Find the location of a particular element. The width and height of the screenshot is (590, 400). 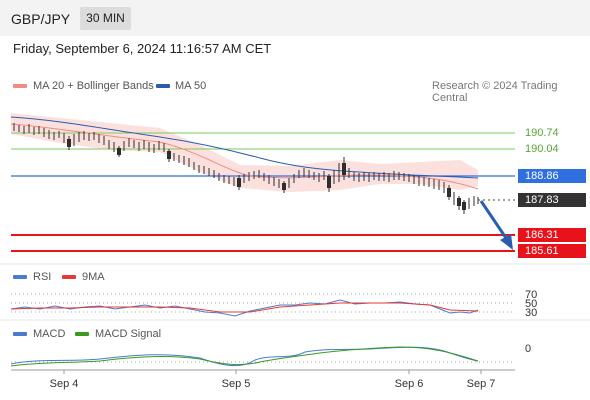

rsi-guide-lines is located at coordinates (263, 303).